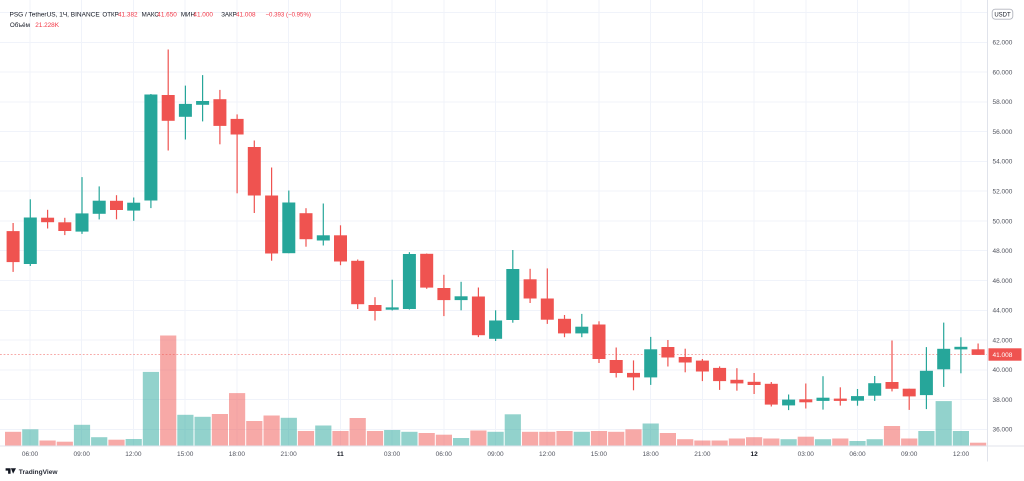 The width and height of the screenshot is (1024, 481). What do you see at coordinates (1002, 16) in the screenshot?
I see `svg-text: USDT` at bounding box center [1002, 16].